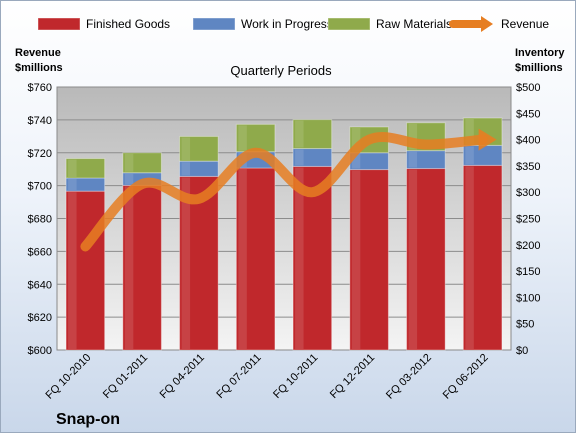  Describe the element at coordinates (40, 285) in the screenshot. I see `left-tick-label: $640` at that location.